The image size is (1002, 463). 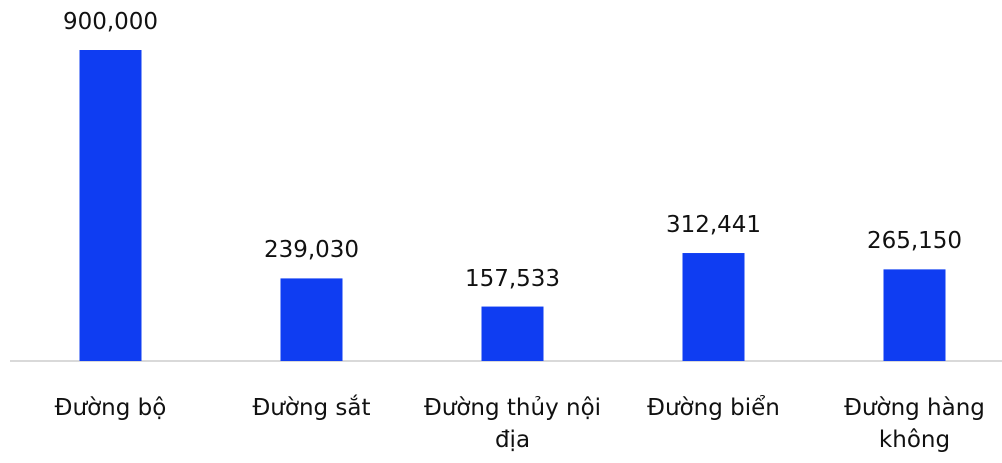 What do you see at coordinates (914, 241) in the screenshot?
I see `value-label: 265,150` at bounding box center [914, 241].